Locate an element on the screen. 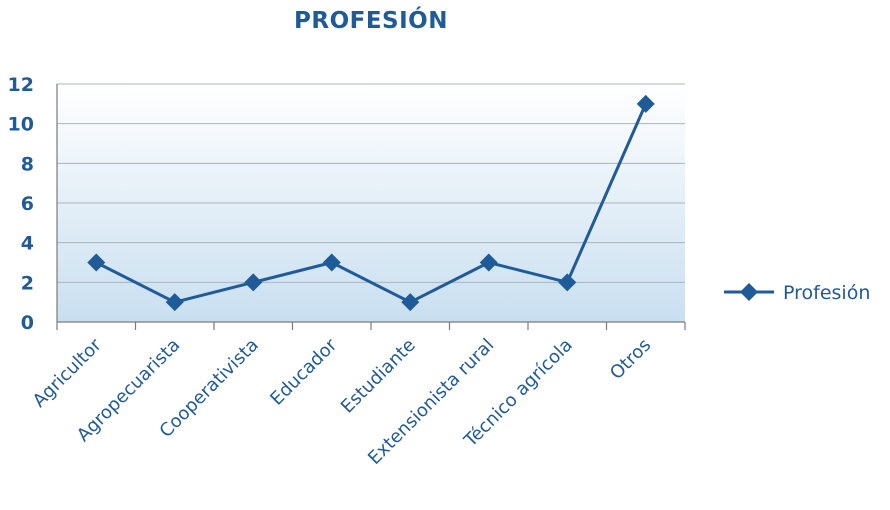  x-tick-label: Estudiante is located at coordinates (378, 376).